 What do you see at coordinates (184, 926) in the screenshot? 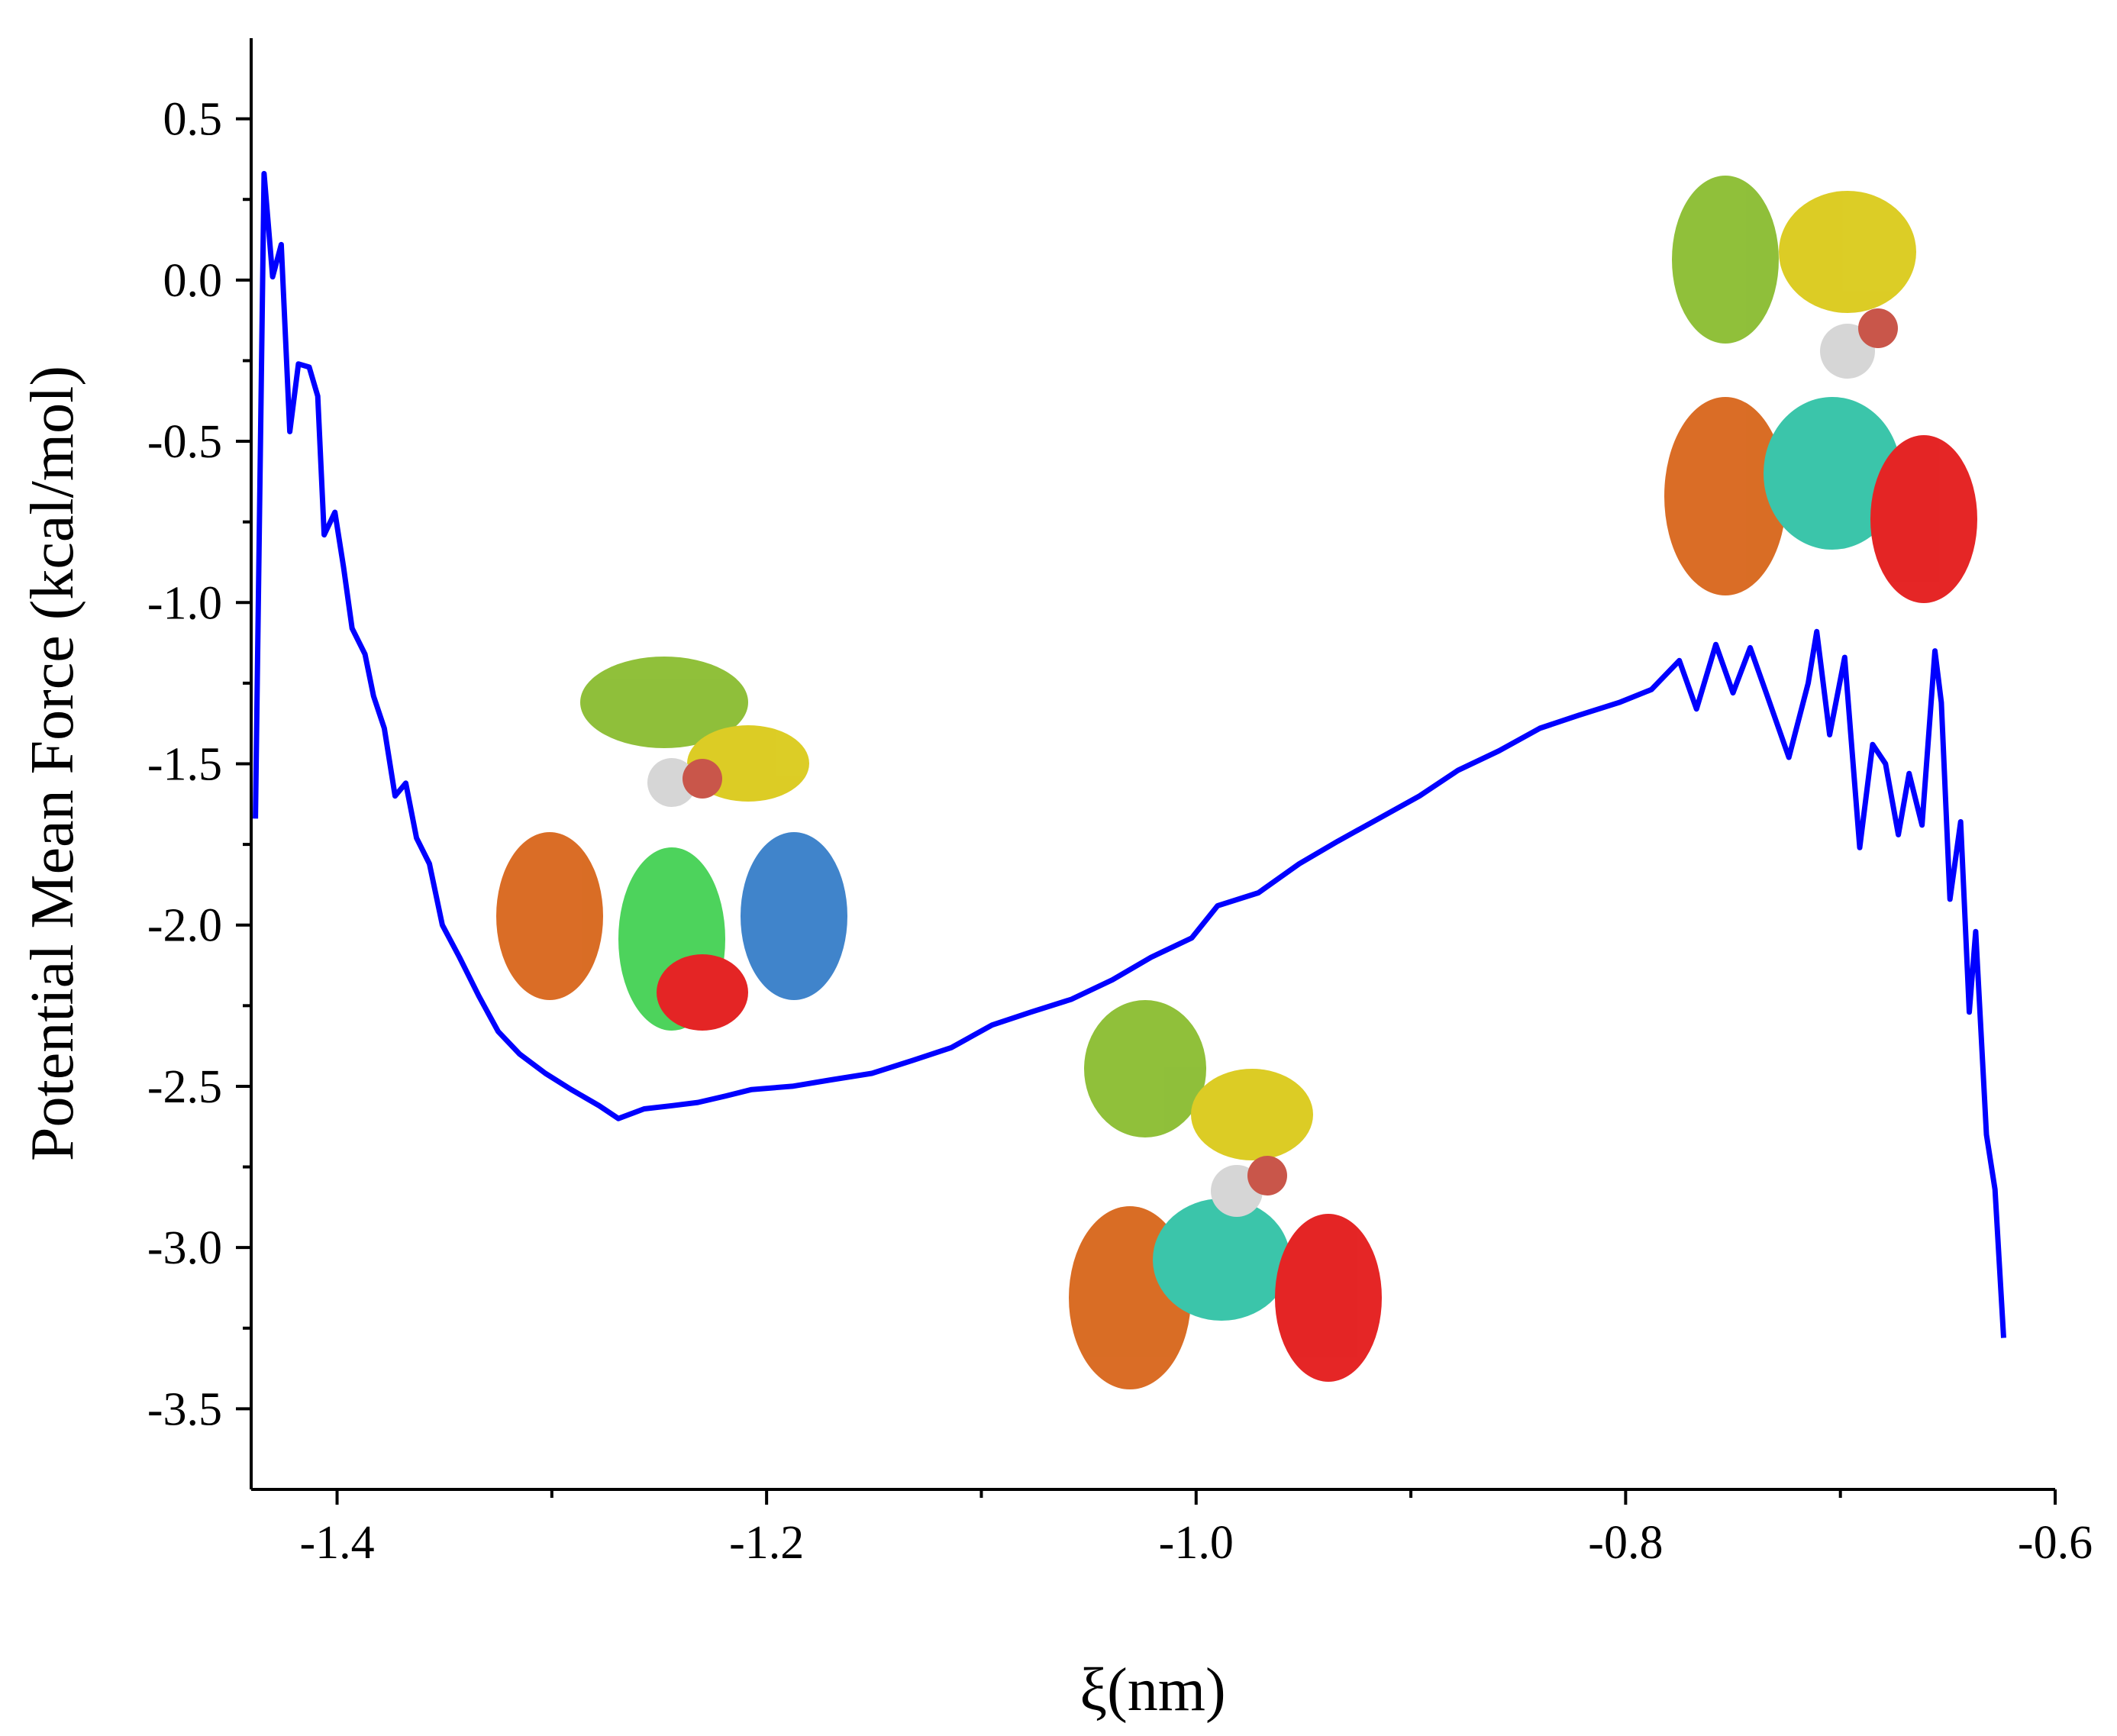
I see `y-tick-label: -2.0` at bounding box center [184, 926].